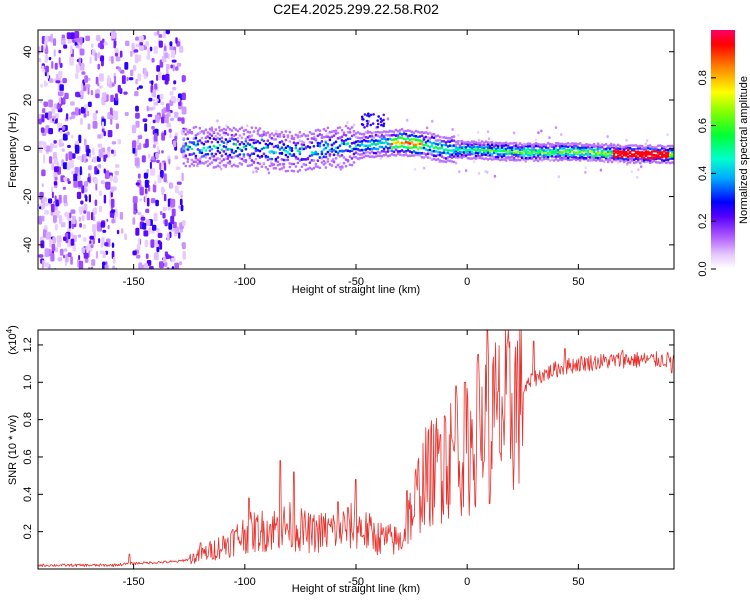 The width and height of the screenshot is (750, 600). What do you see at coordinates (356, 290) in the screenshot?
I see `spectrogram-xlabel: Height of straight line (km)` at bounding box center [356, 290].